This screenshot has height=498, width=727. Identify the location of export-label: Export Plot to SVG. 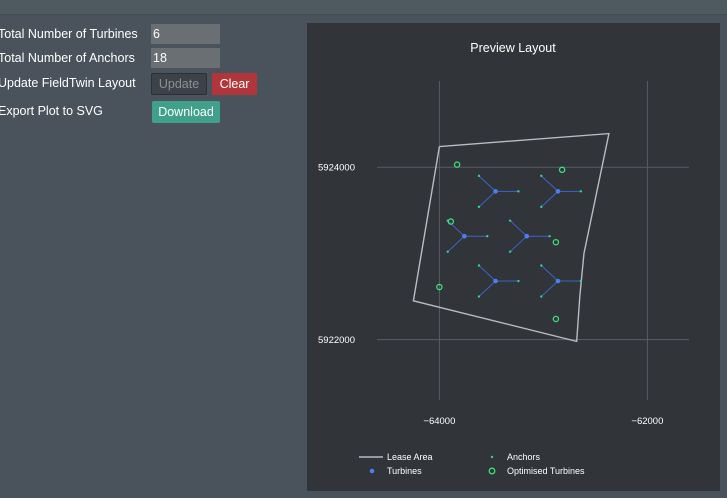
(51, 111).